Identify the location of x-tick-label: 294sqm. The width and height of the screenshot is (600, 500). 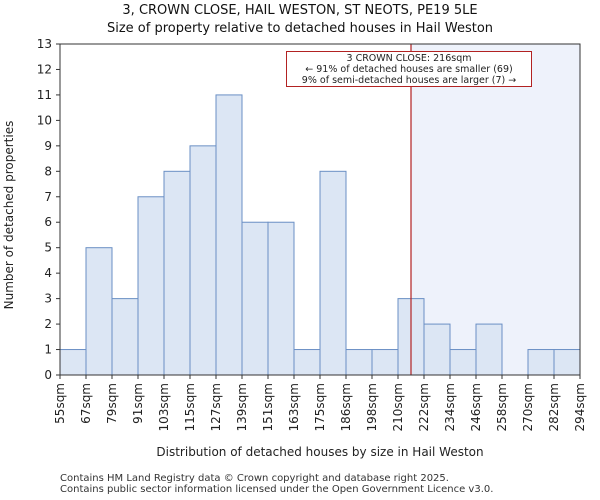
(580, 407).